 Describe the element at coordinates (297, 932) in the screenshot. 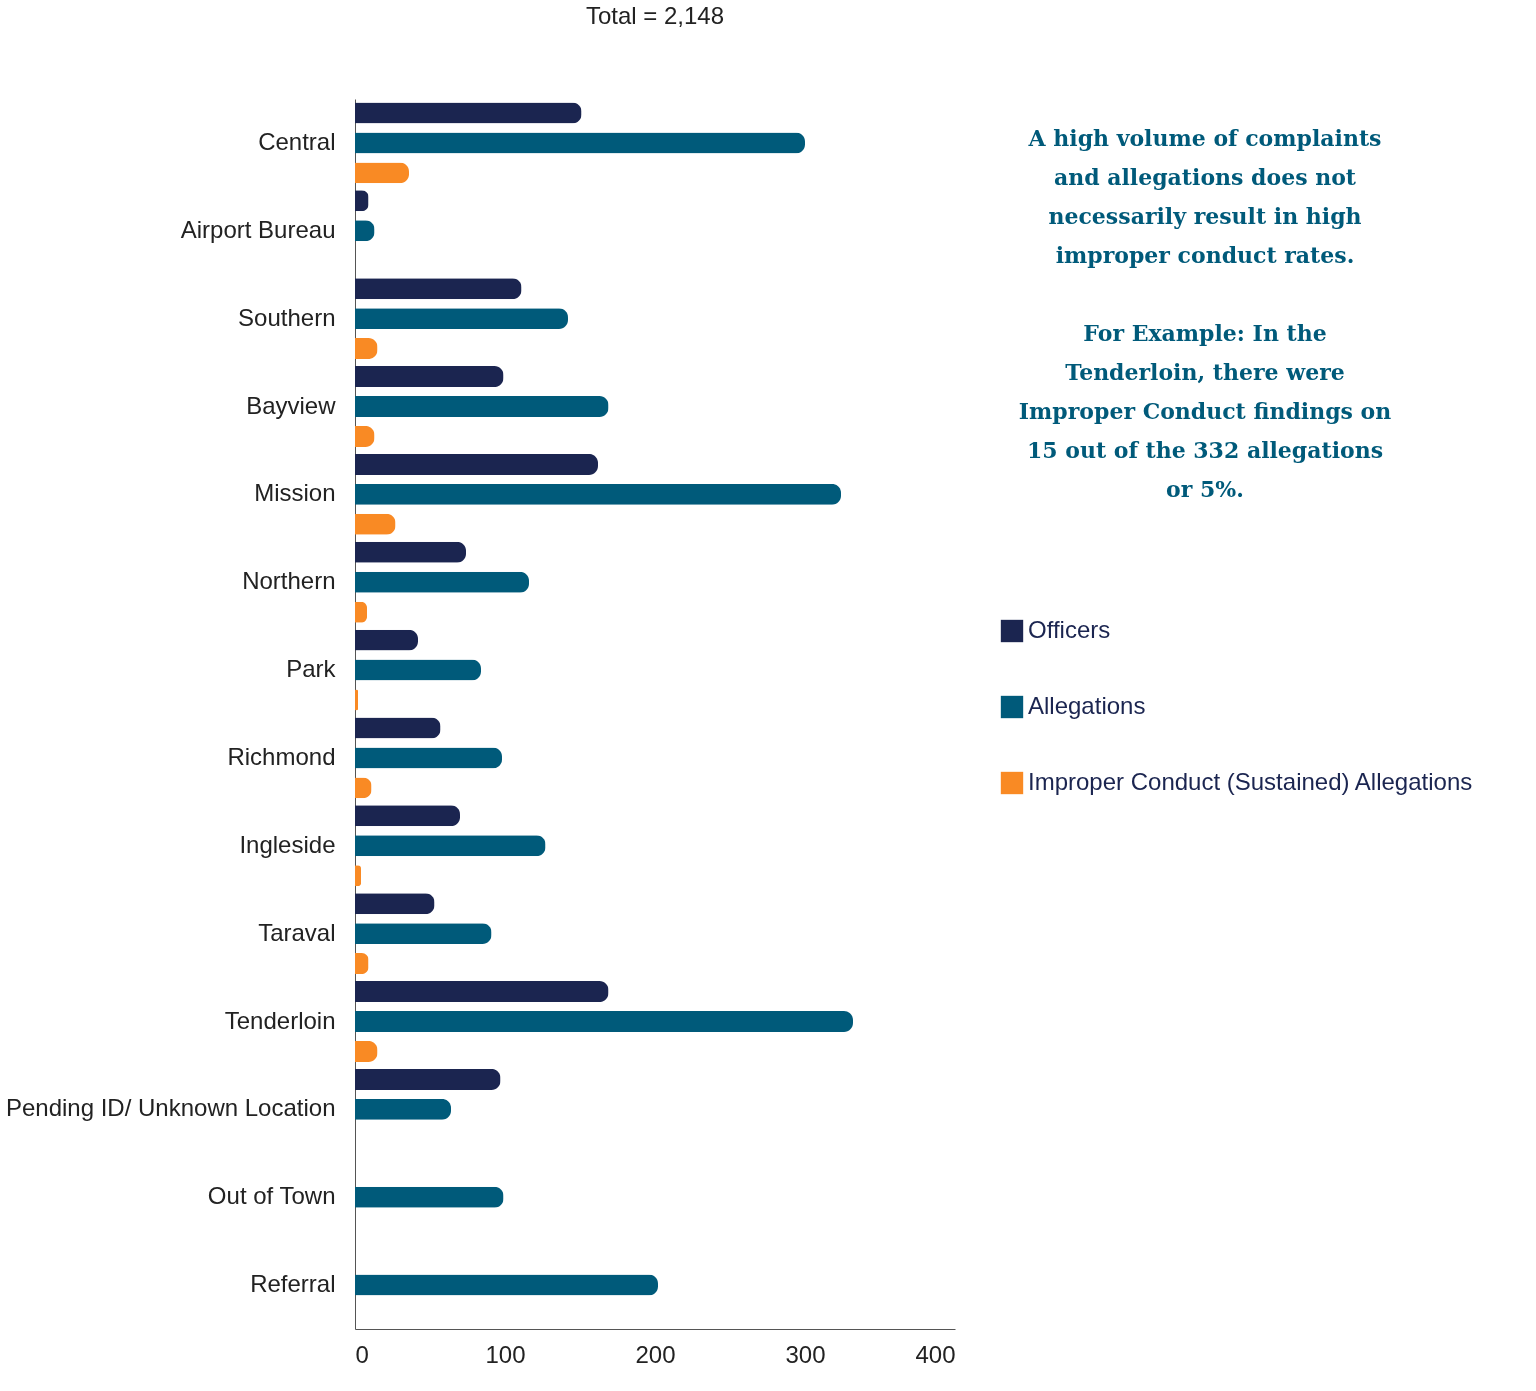

I see `y-tick-label: Taraval` at that location.